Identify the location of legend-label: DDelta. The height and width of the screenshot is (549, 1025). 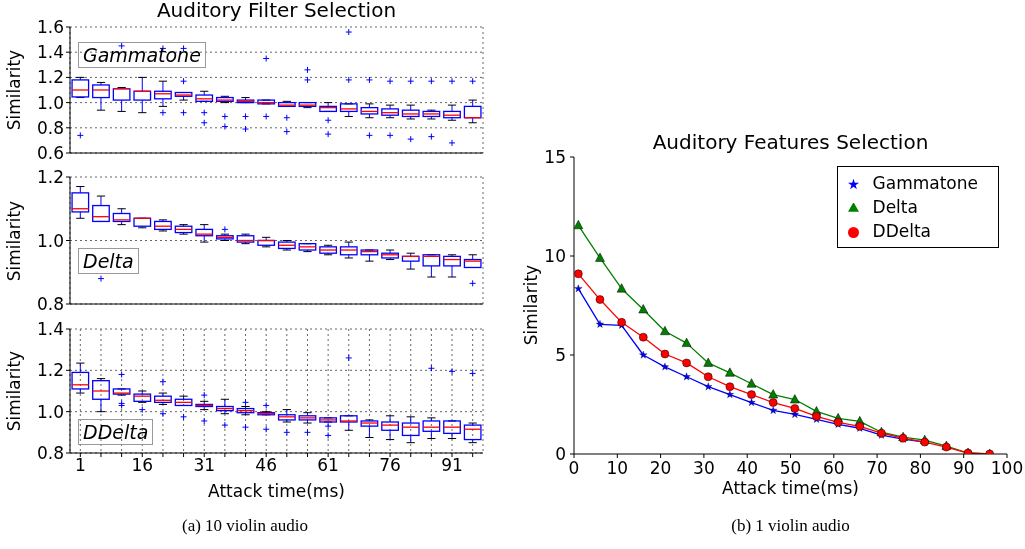
(902, 231).